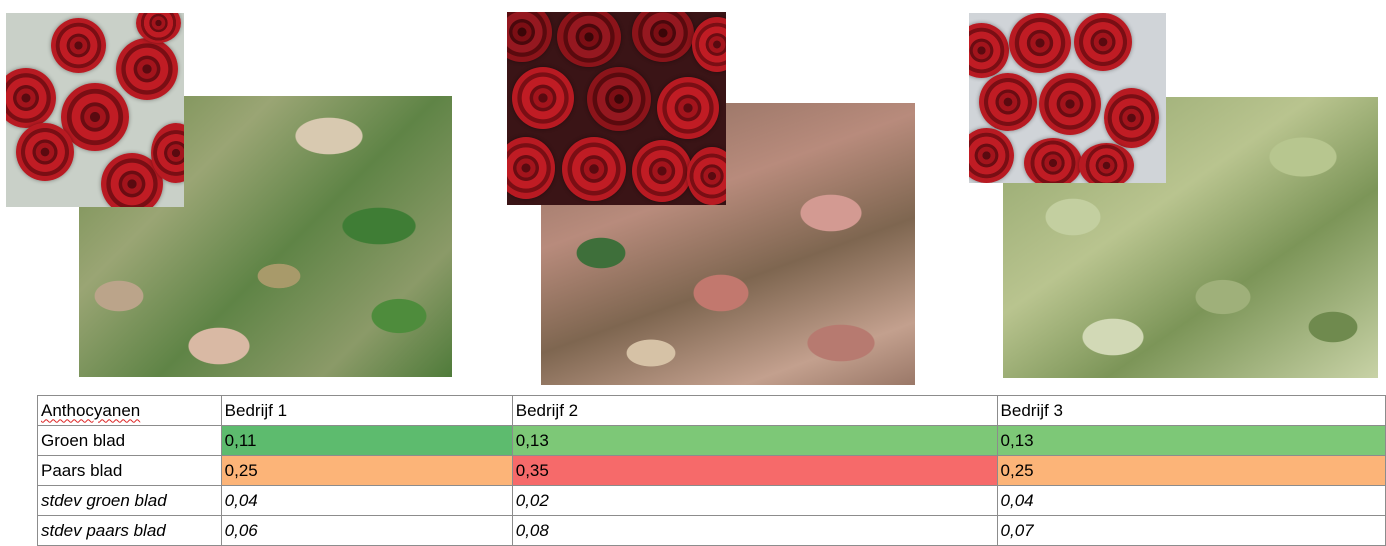 This screenshot has width=1386, height=546. Describe the element at coordinates (754, 470) in the screenshot. I see `value-cell: 0,35` at that location.